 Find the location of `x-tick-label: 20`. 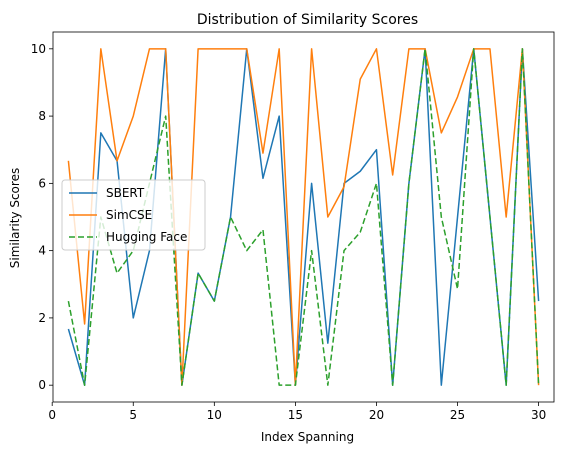

x-tick-label: 20 is located at coordinates (376, 415).